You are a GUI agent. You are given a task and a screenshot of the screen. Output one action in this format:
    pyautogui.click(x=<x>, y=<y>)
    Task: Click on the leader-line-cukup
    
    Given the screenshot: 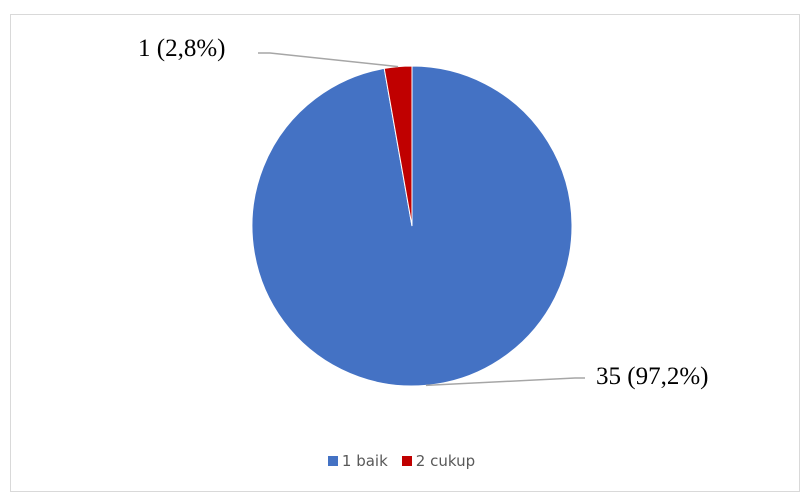 What is the action you would take?
    pyautogui.click(x=328, y=60)
    